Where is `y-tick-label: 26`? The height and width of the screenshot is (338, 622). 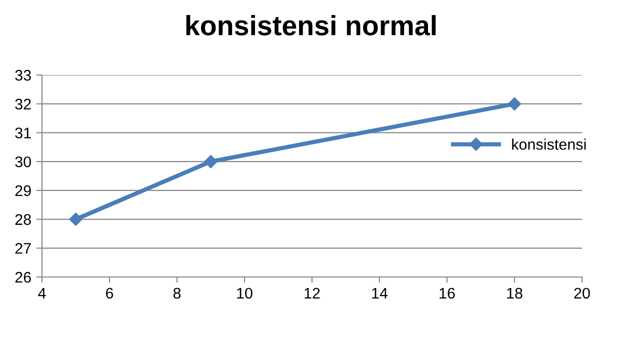
y-tick-label: 26 is located at coordinates (23, 277).